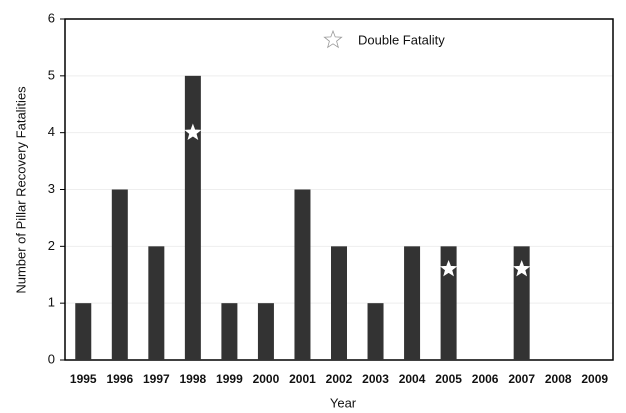 The height and width of the screenshot is (413, 626). What do you see at coordinates (302, 379) in the screenshot?
I see `x-tick-label: 2001` at bounding box center [302, 379].